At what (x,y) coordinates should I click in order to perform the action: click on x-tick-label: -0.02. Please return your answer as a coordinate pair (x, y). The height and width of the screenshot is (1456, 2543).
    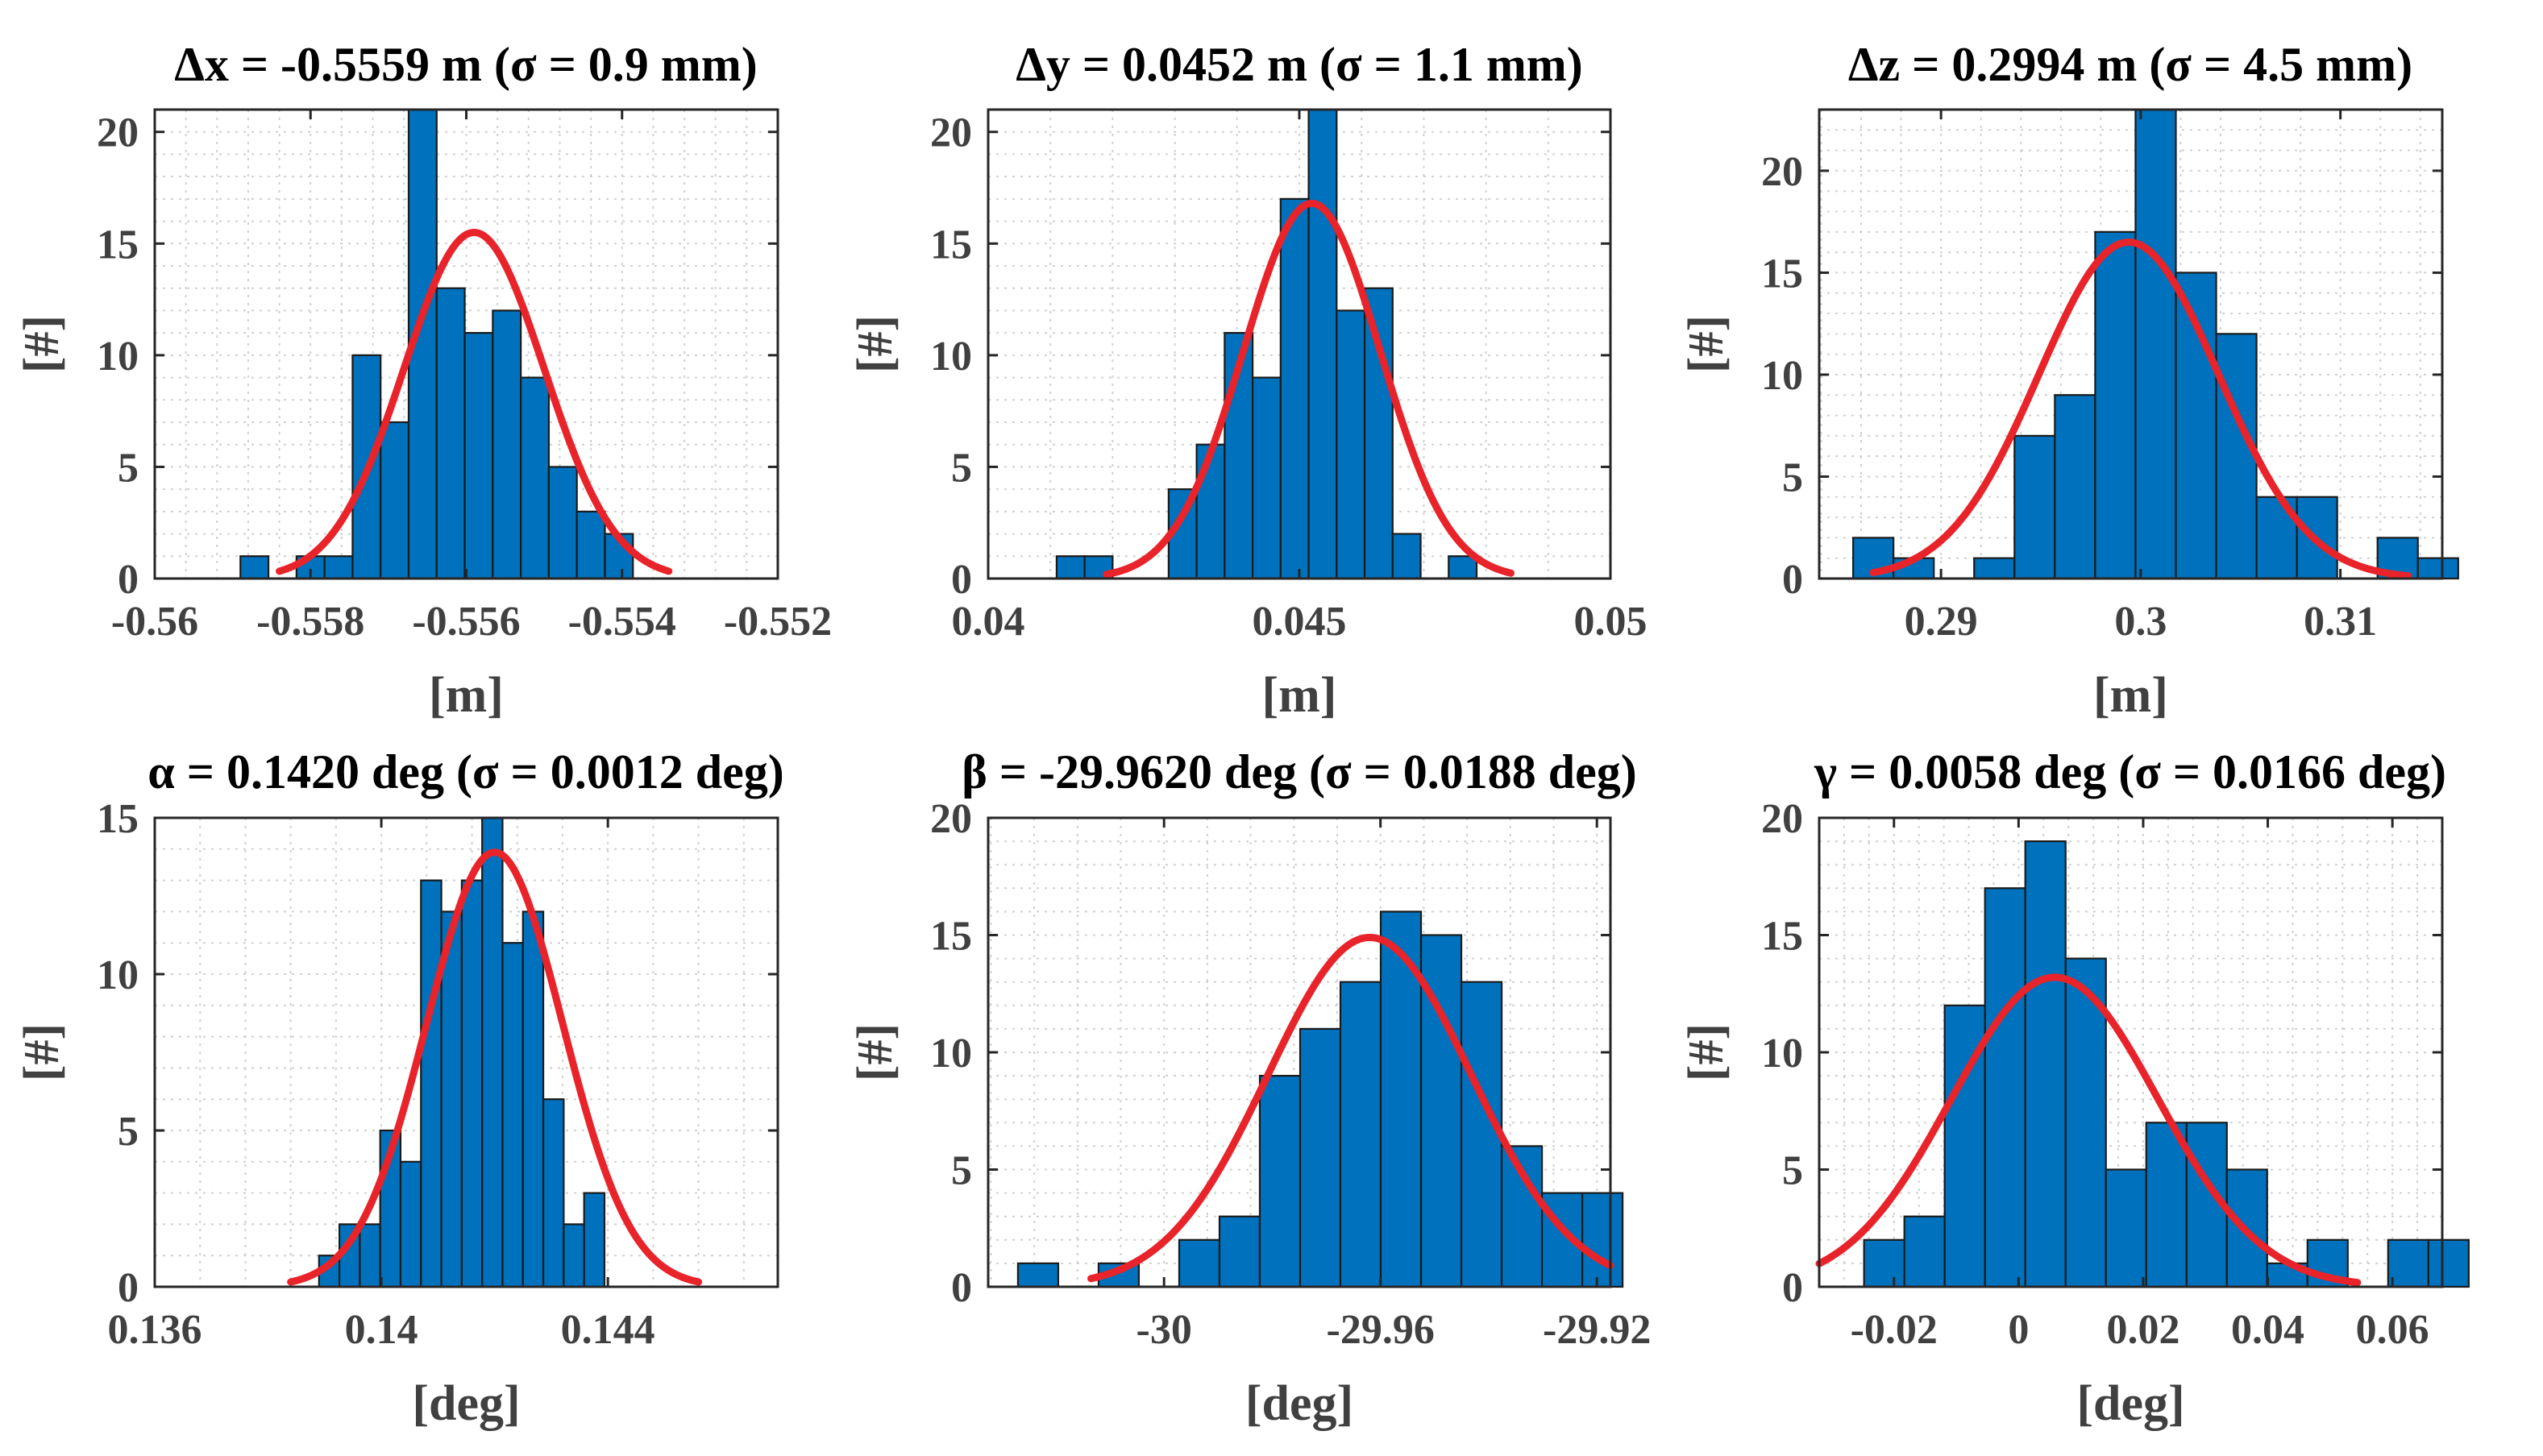
    Looking at the image, I should click on (1895, 1330).